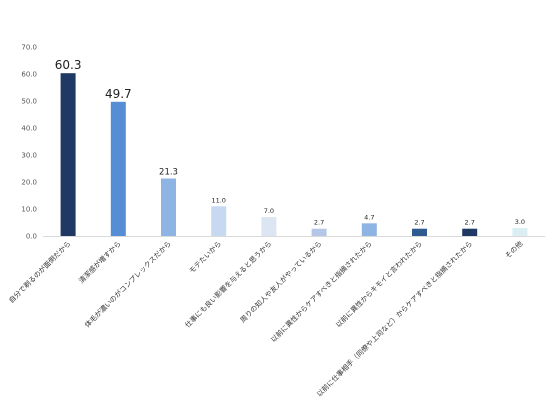 The width and height of the screenshot is (560, 404). What do you see at coordinates (218, 200) in the screenshot?
I see `data-label: 11.0` at bounding box center [218, 200].